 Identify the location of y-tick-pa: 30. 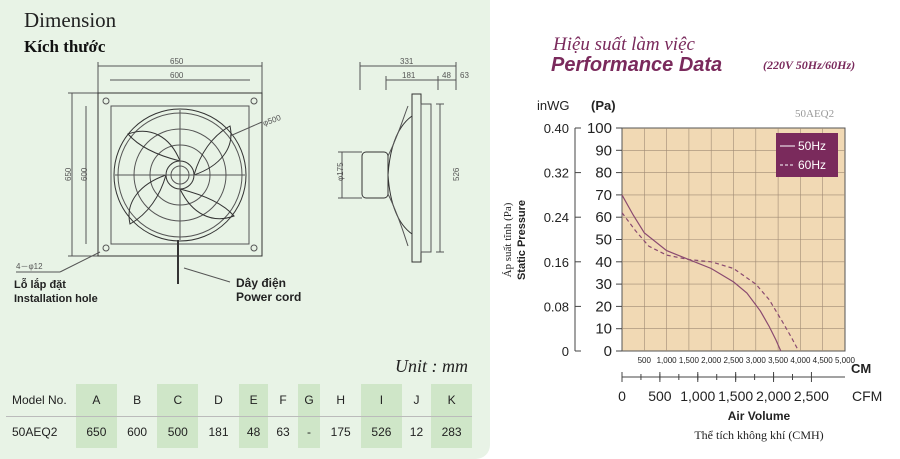
(603, 284).